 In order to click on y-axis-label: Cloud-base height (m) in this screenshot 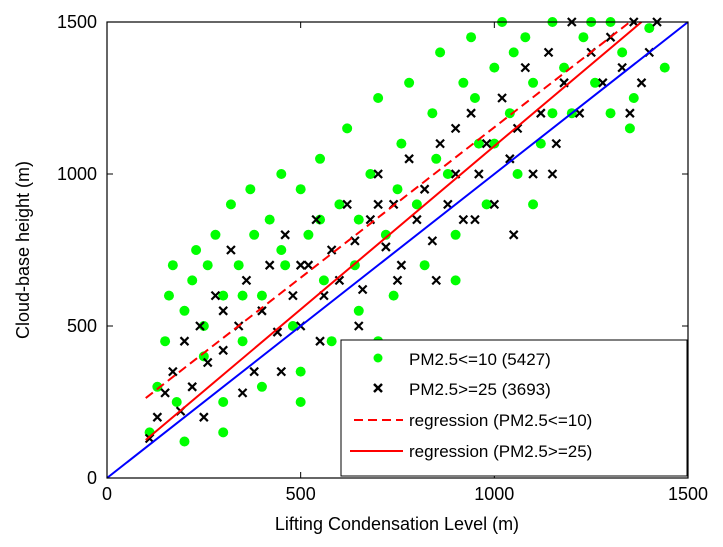, I will do `click(23, 250)`.